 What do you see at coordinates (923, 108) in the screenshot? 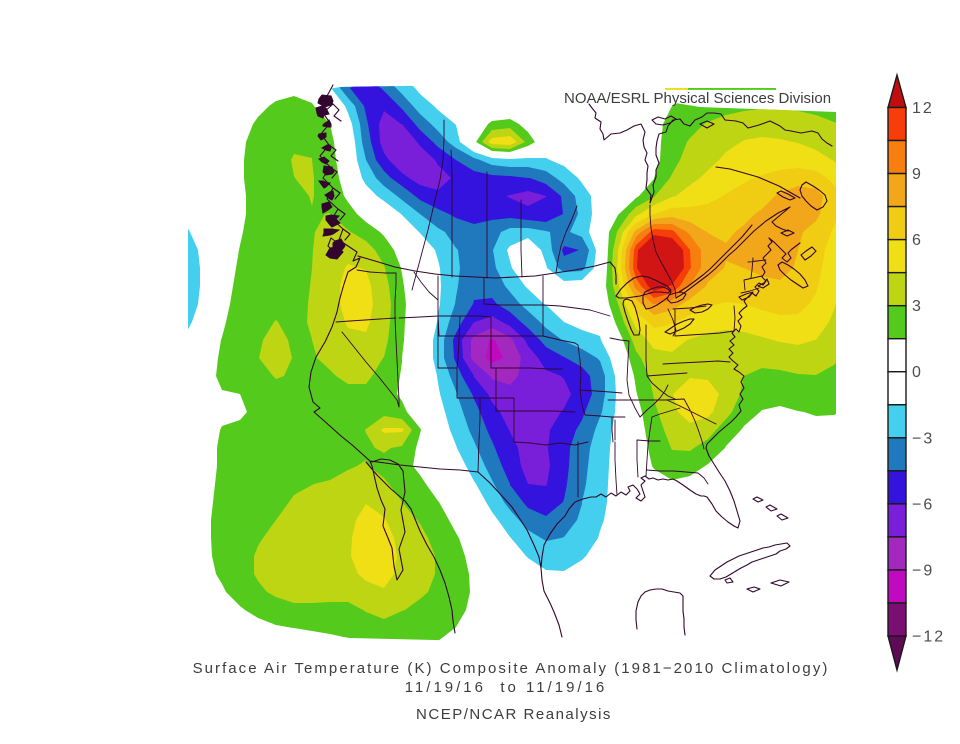
I see `svg-text: 12` at bounding box center [923, 108].